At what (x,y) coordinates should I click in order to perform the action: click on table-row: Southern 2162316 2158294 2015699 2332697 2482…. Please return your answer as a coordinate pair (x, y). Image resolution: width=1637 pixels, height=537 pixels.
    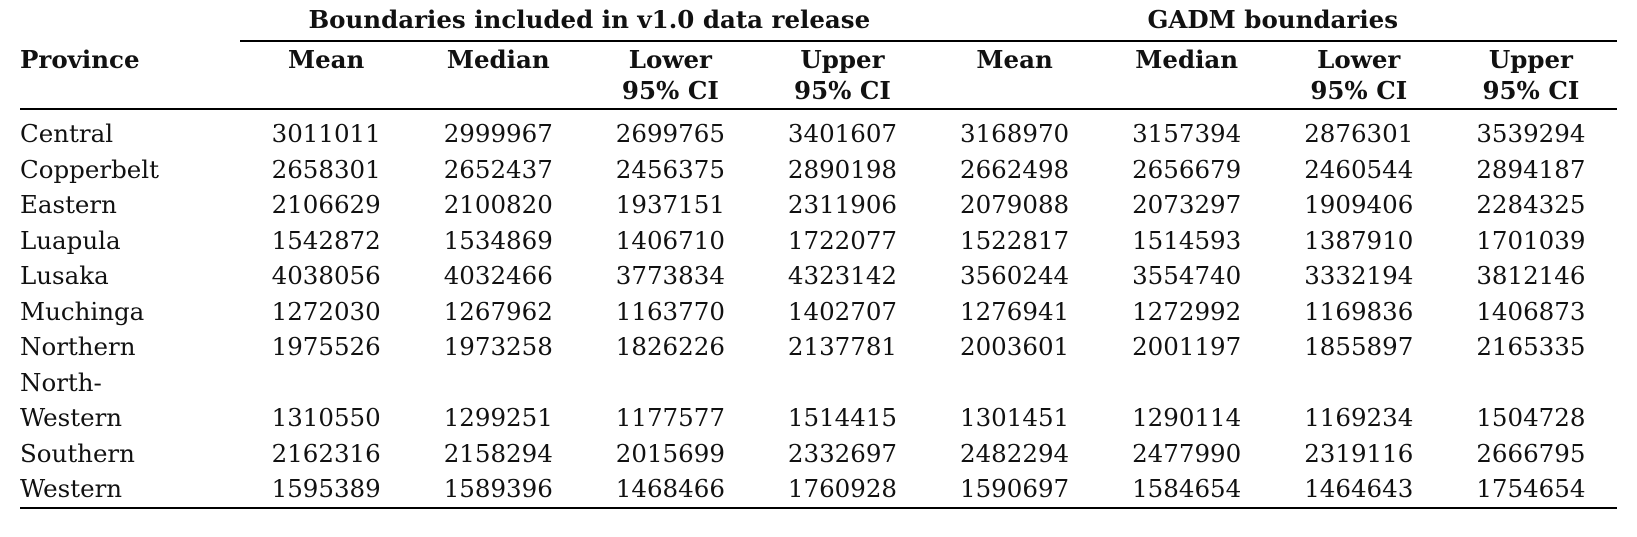
    Looking at the image, I should click on (818, 454).